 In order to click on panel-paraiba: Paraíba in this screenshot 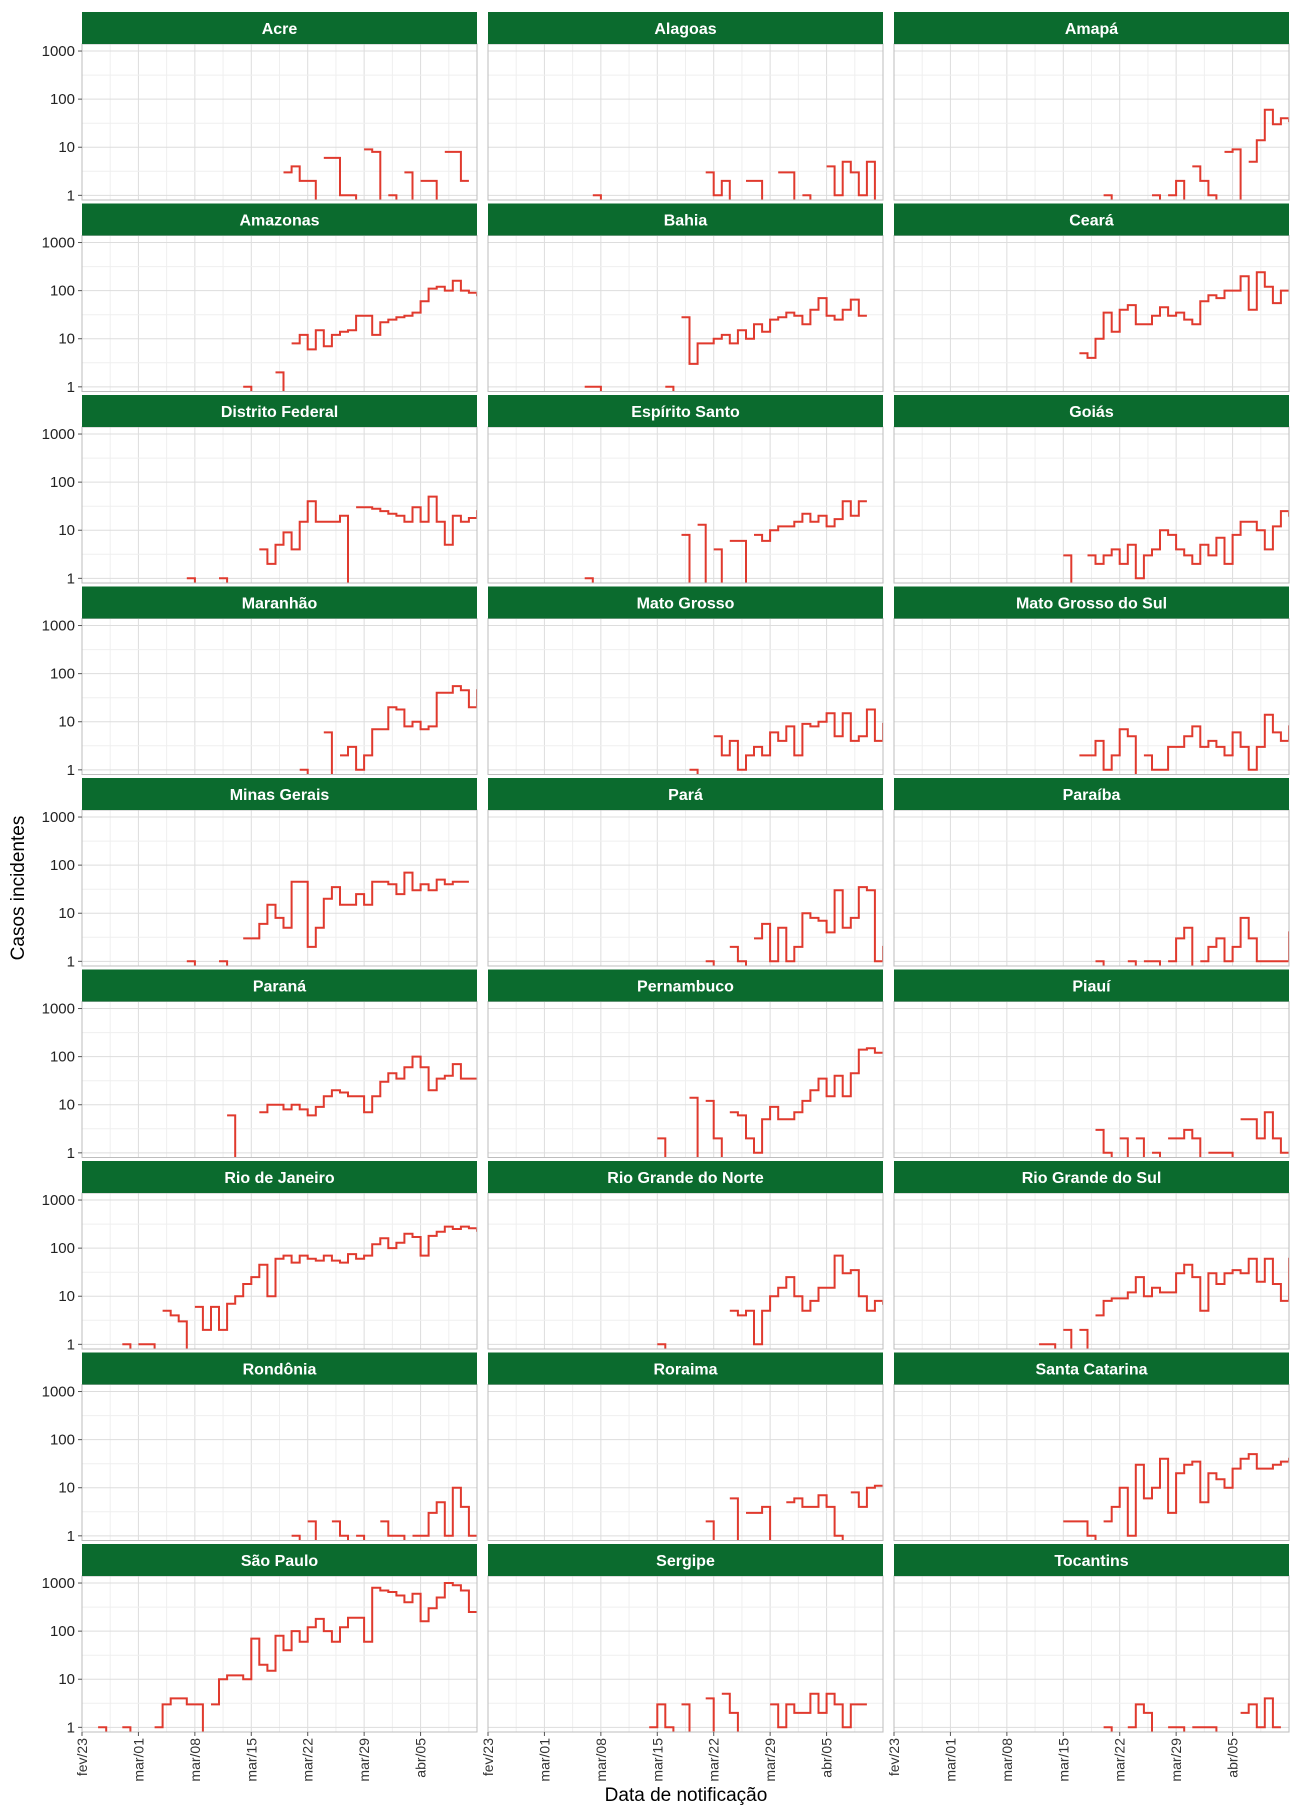, I will do `click(1091, 872)`.